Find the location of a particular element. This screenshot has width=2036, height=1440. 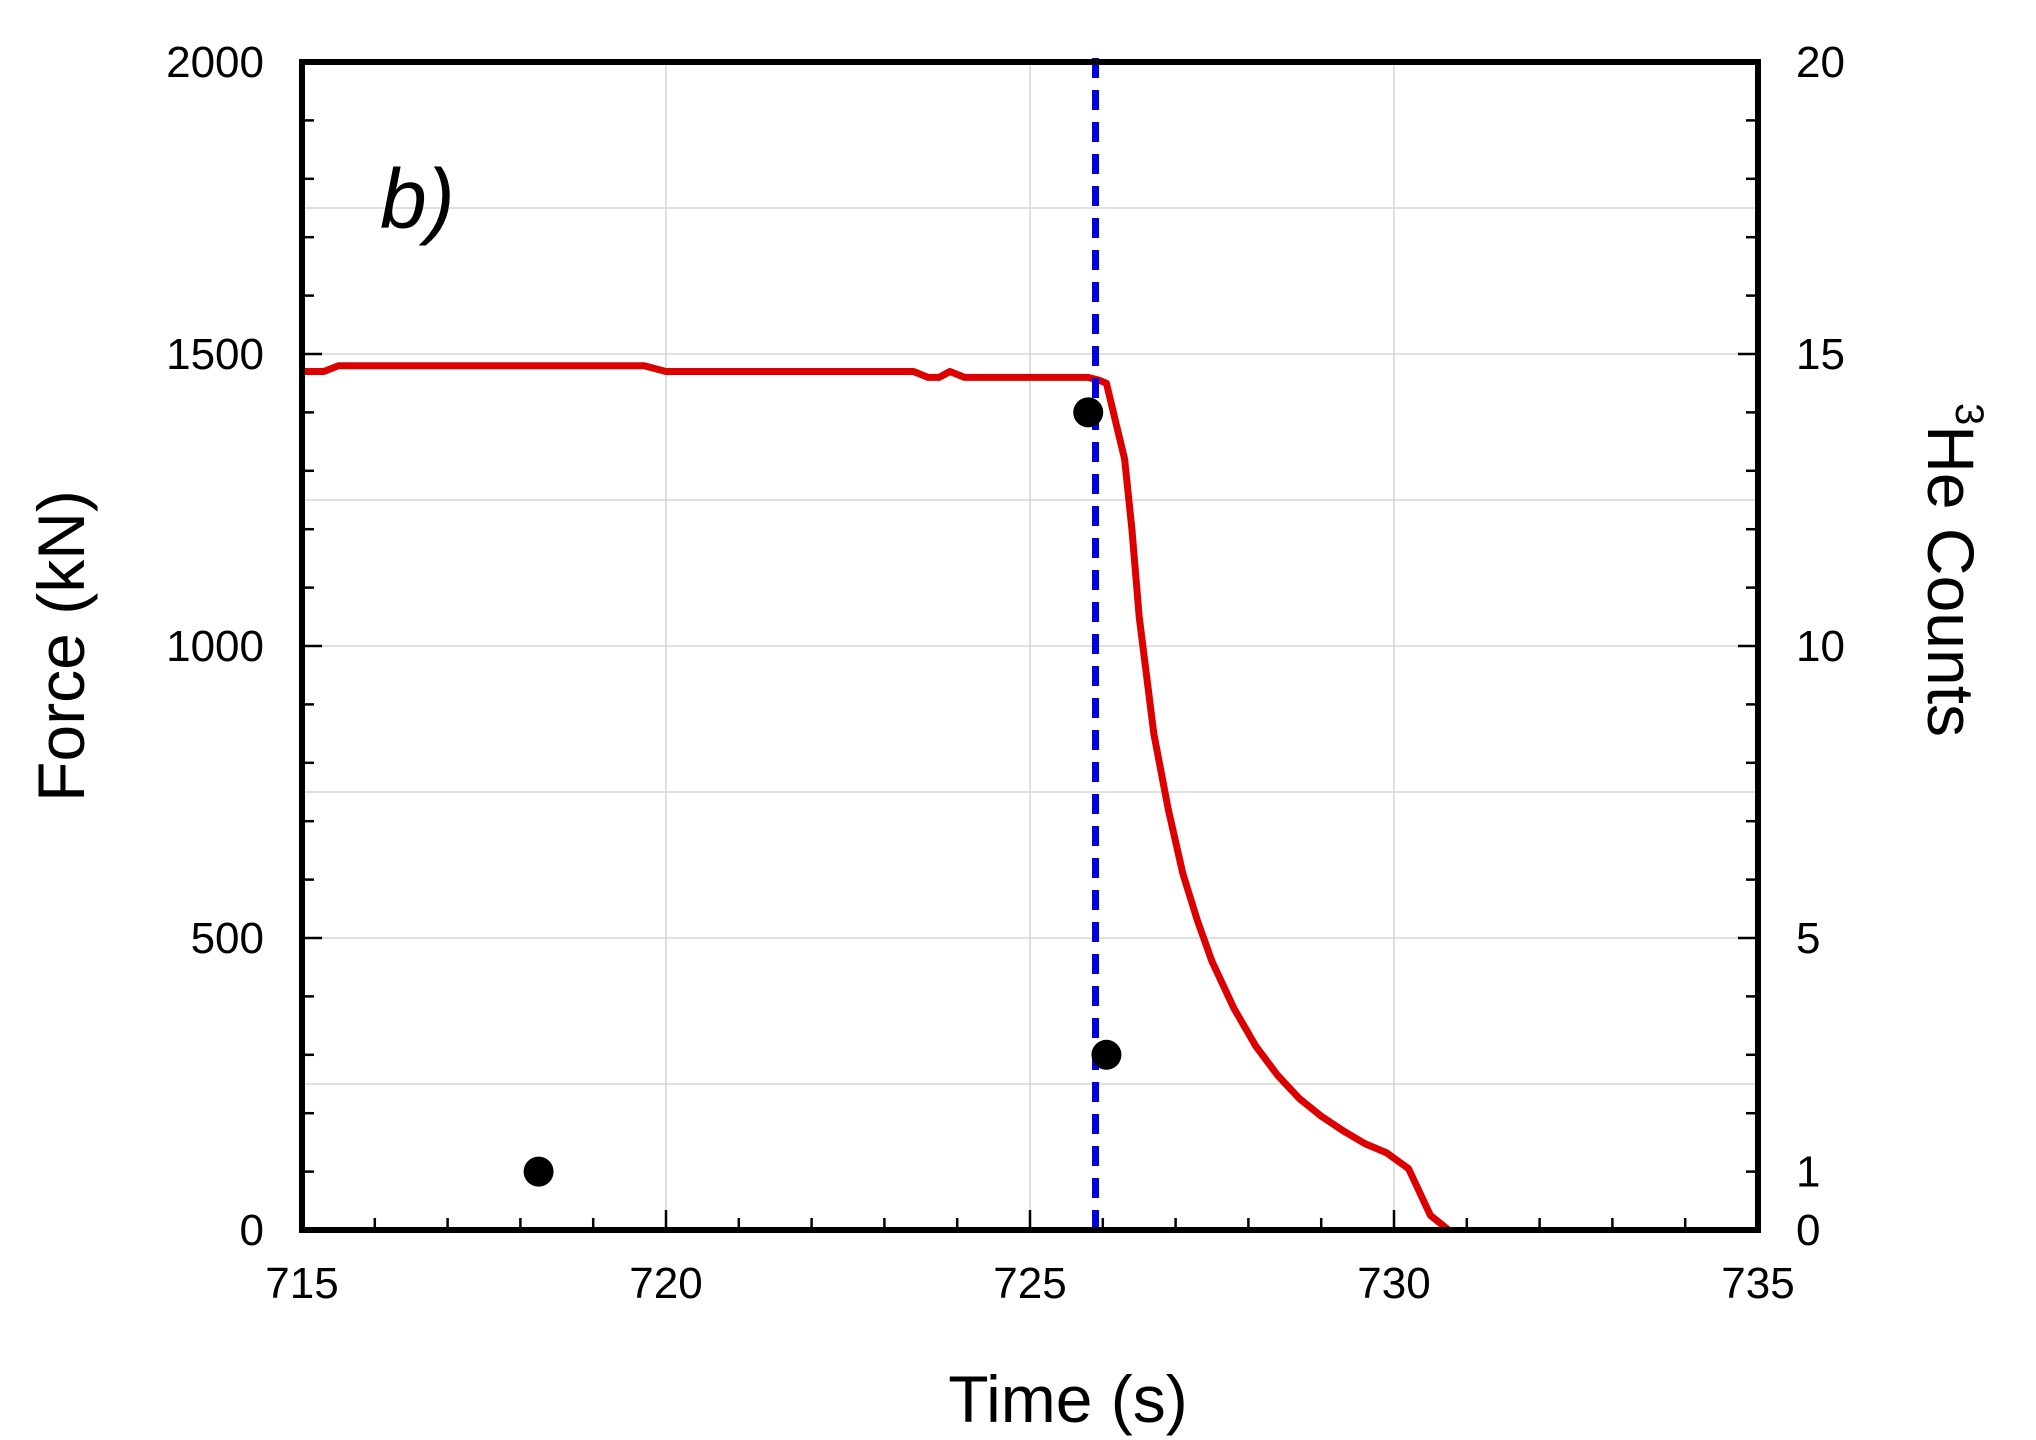

svg-text: 3He Counts is located at coordinates (1952, 570).